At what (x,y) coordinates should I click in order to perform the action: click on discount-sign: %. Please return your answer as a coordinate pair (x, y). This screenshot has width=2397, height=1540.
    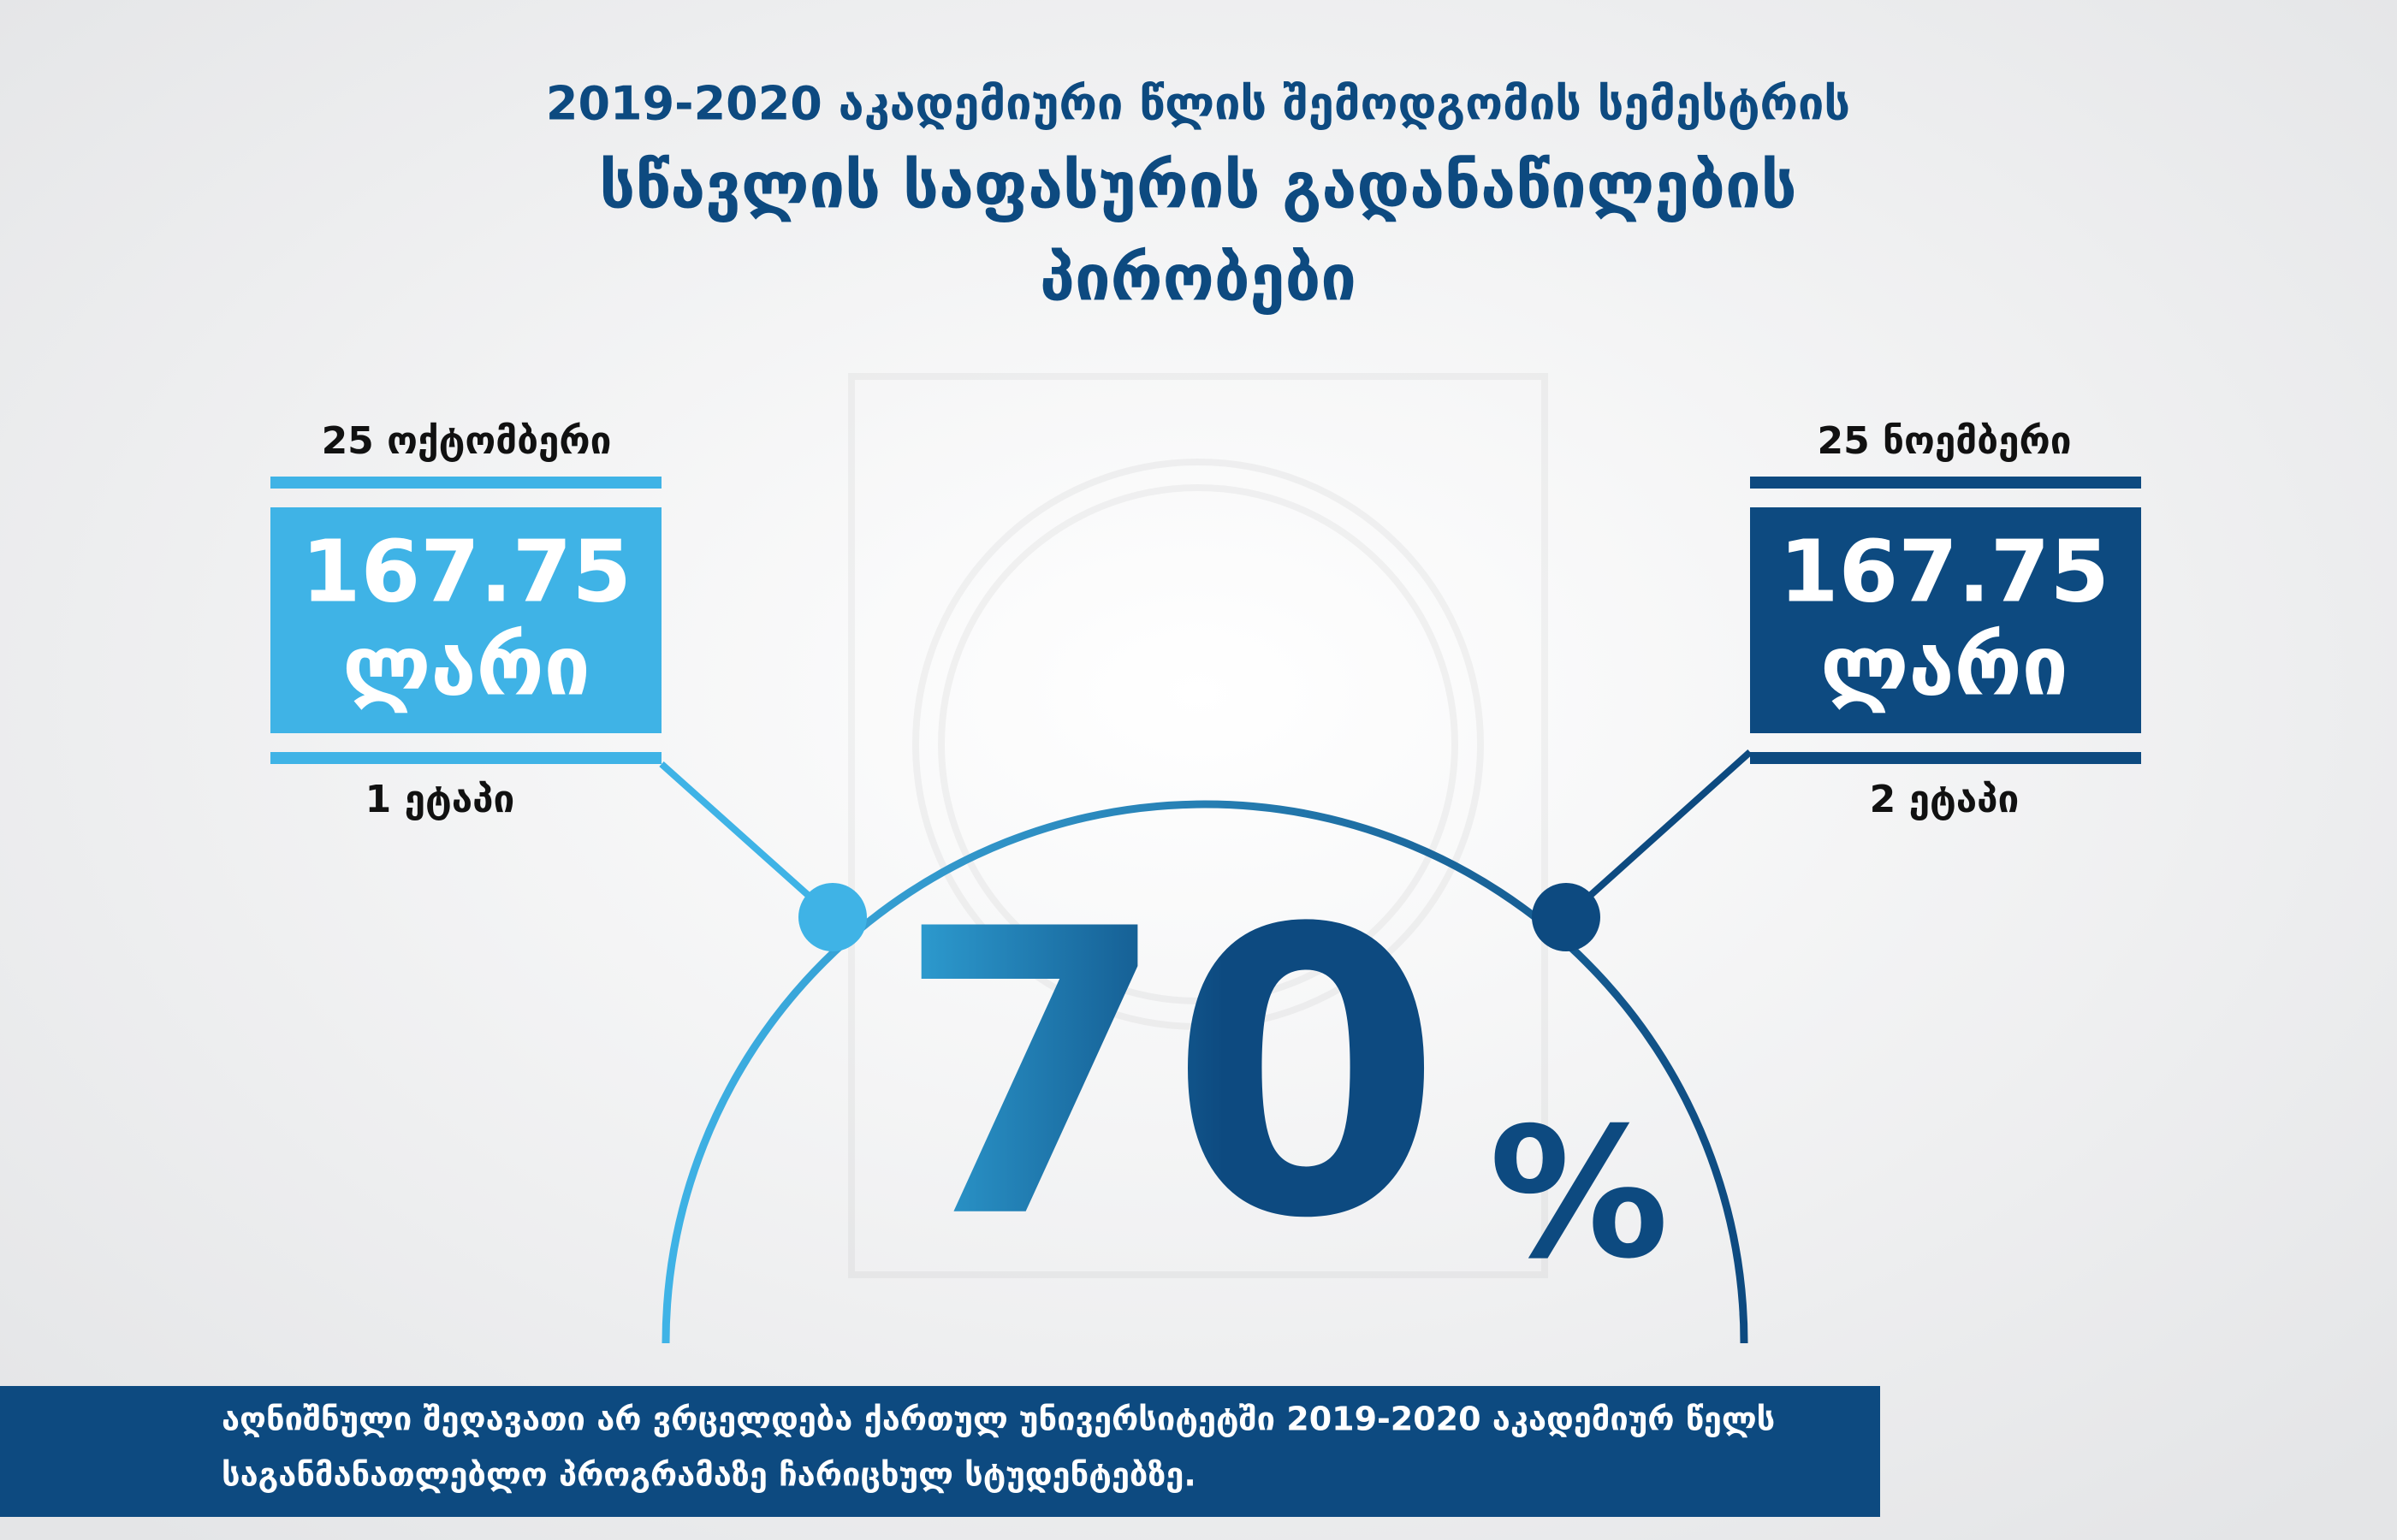
    Looking at the image, I should click on (1579, 1194).